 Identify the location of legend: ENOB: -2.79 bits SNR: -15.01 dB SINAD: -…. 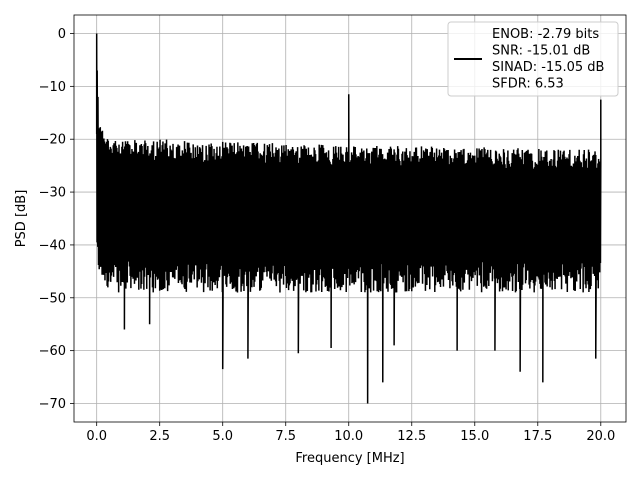
(533, 59).